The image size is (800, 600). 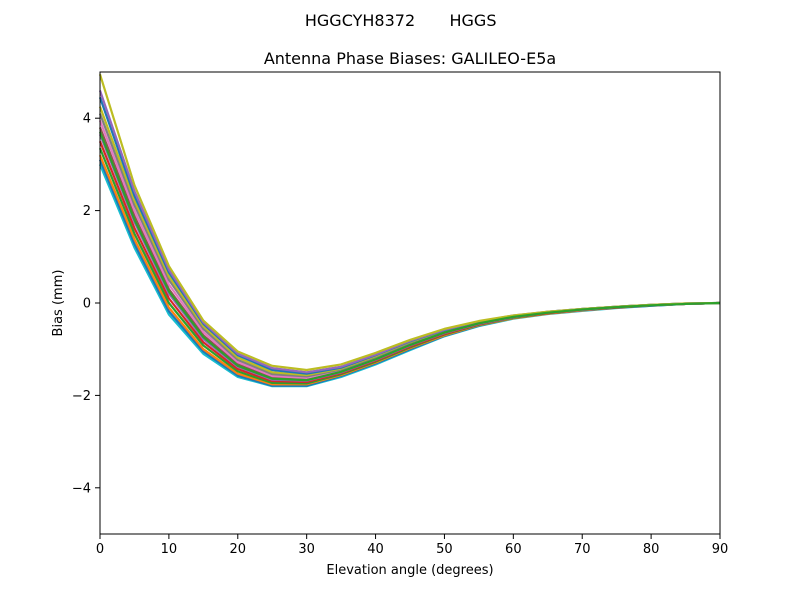 I want to click on x-tick-label: 10, so click(x=169, y=549).